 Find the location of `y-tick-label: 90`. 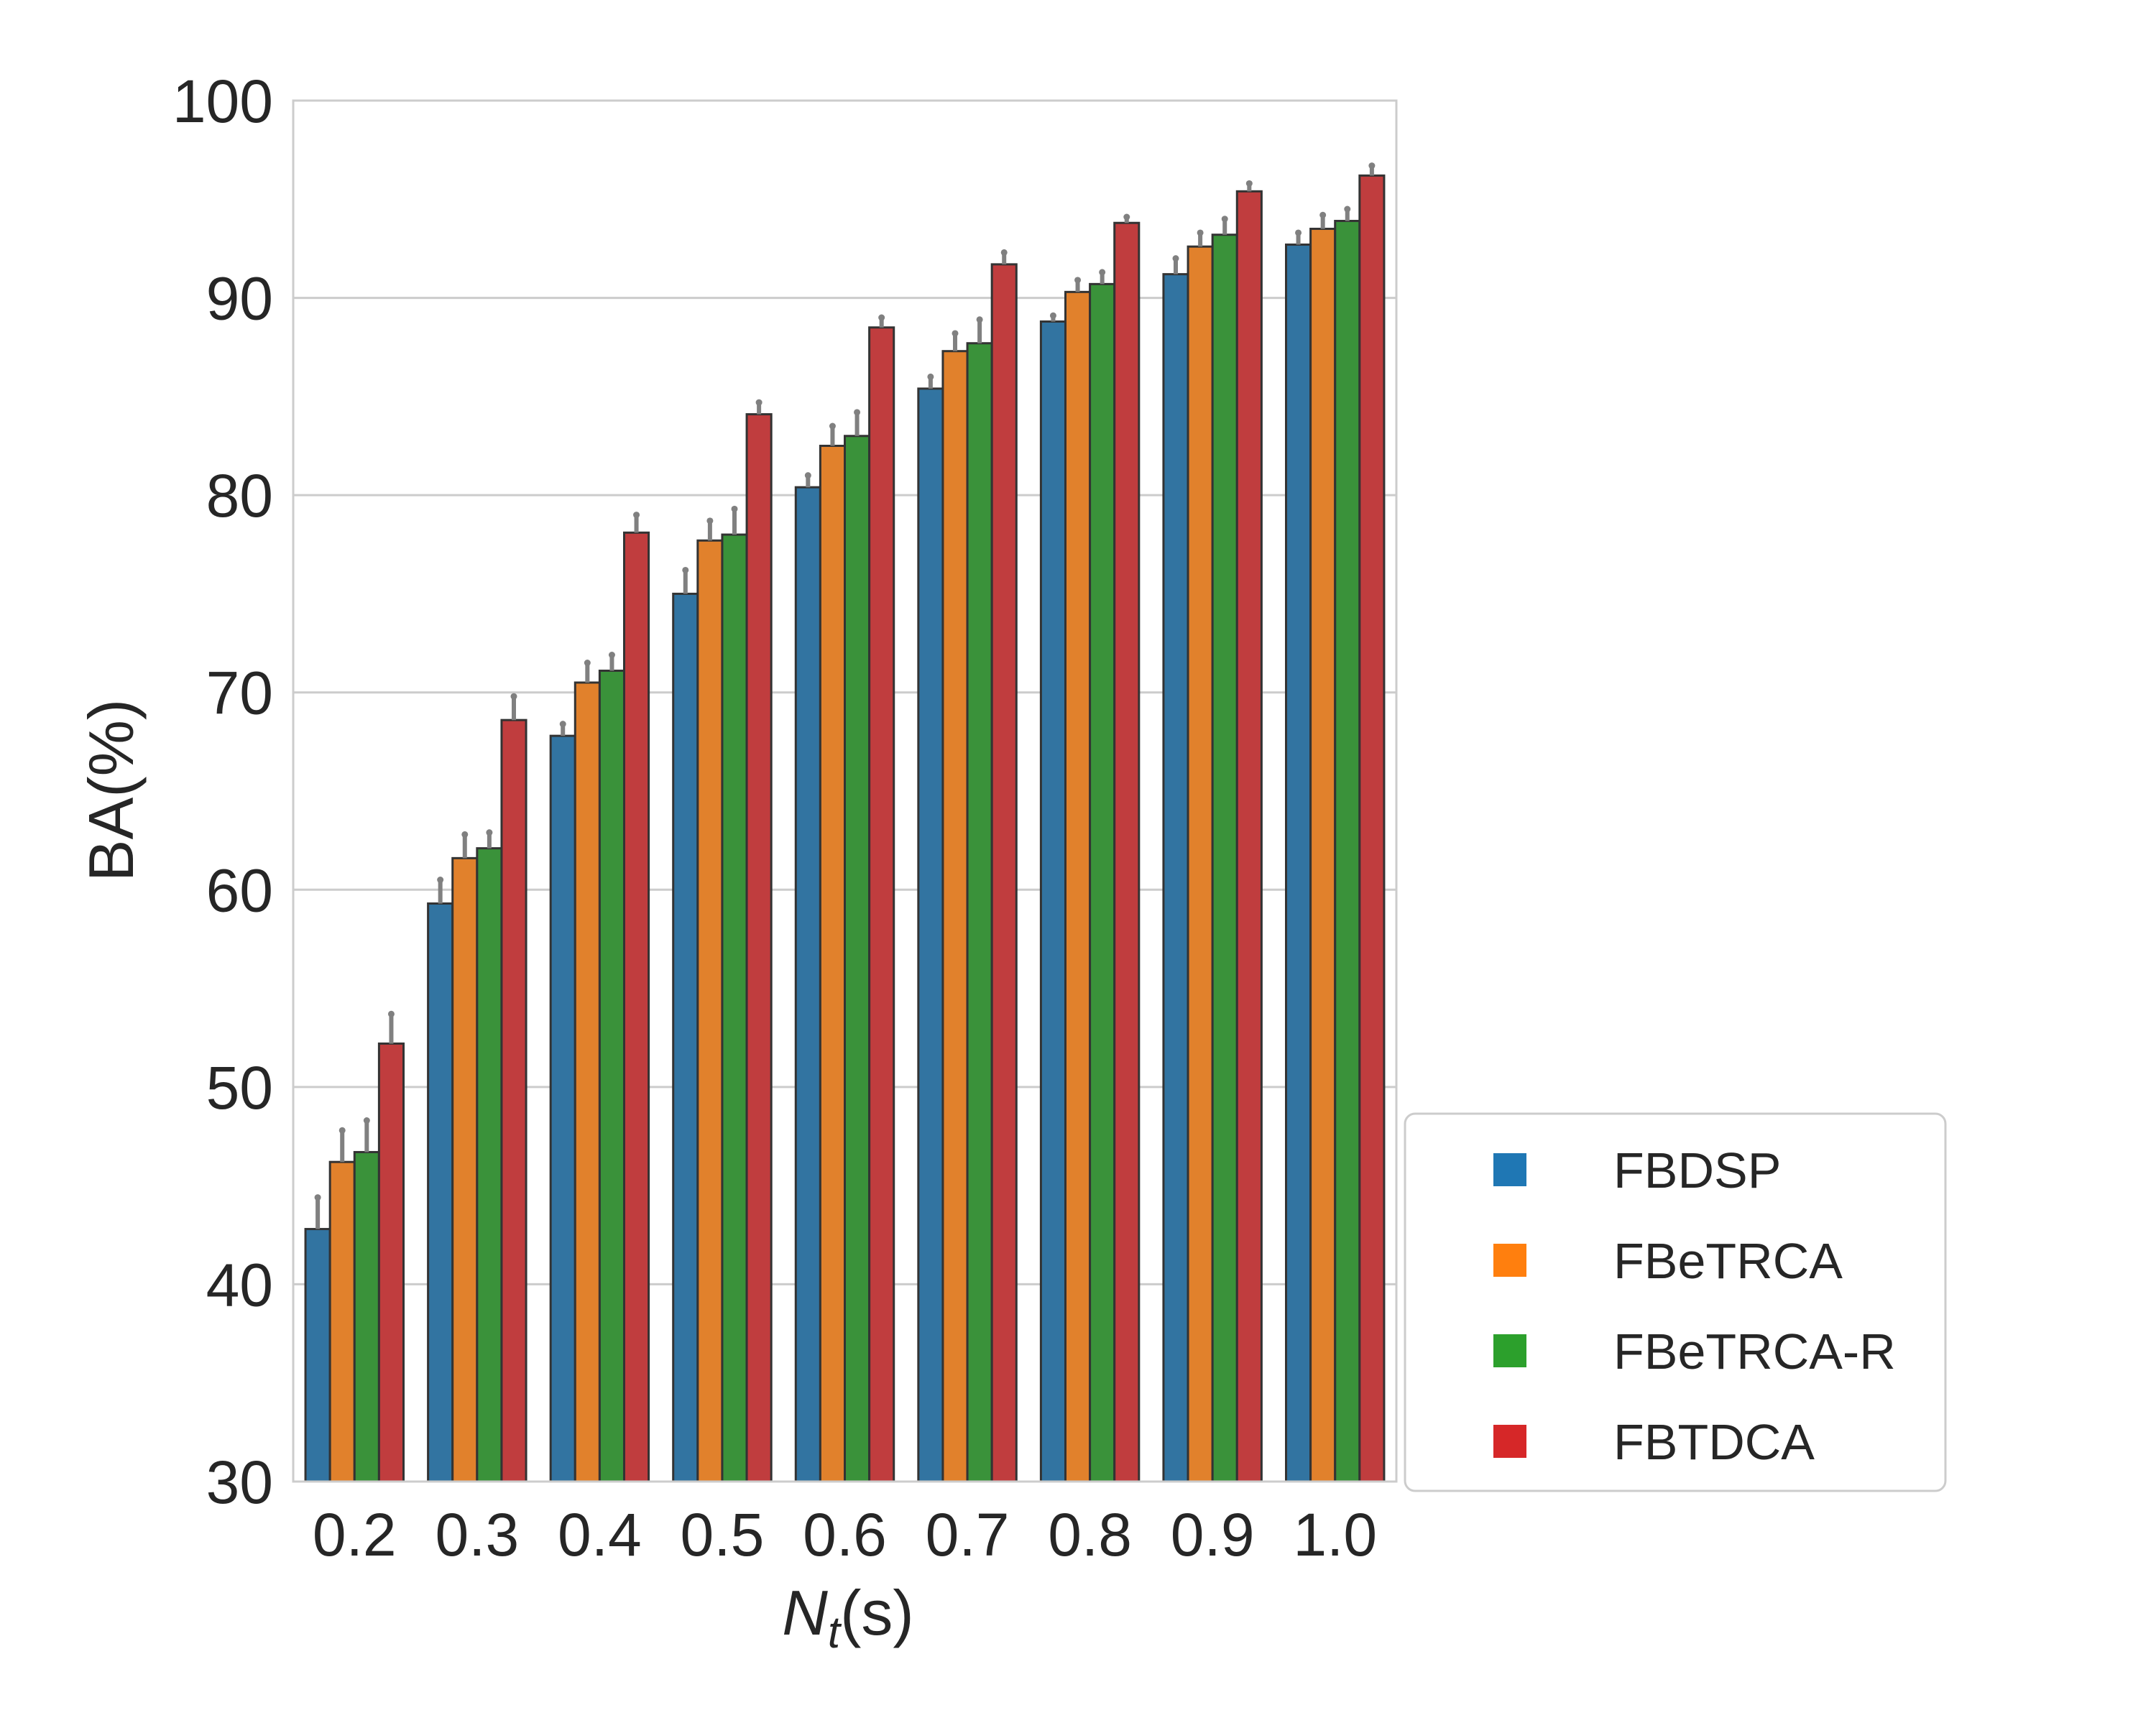

y-tick-label: 90 is located at coordinates (239, 299).